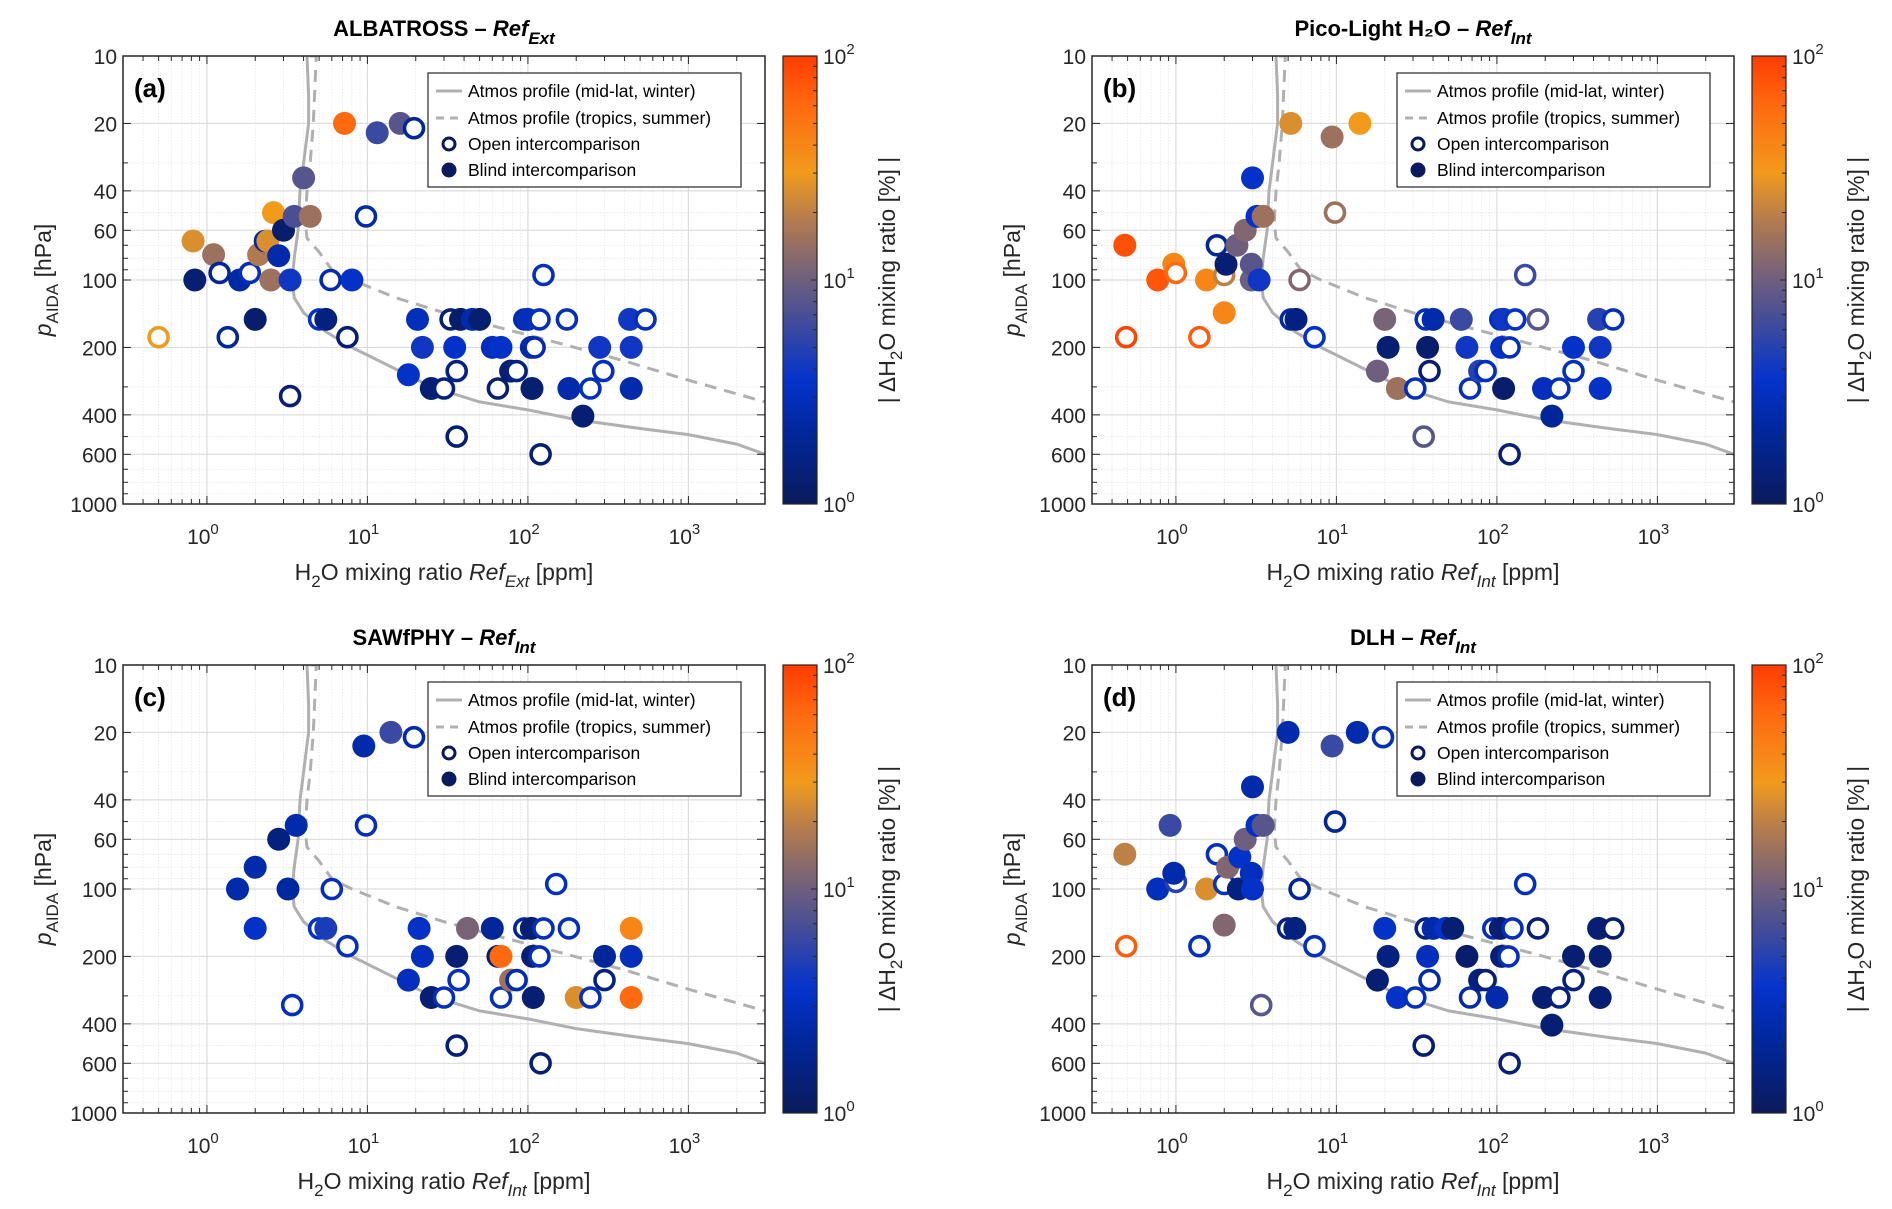 The height and width of the screenshot is (1209, 1892). I want to click on x-tick-label: 10³, so click(685, 535).